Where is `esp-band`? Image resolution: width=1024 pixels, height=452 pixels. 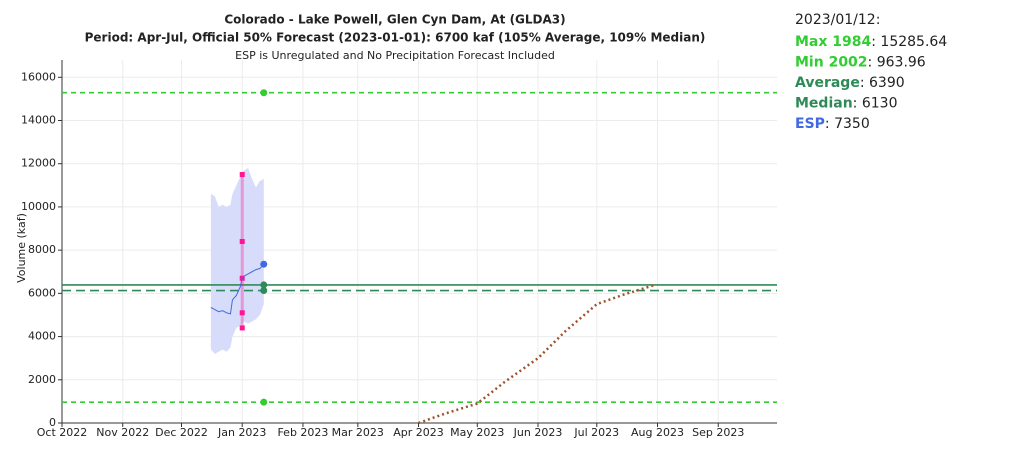
esp-band is located at coordinates (237, 261).